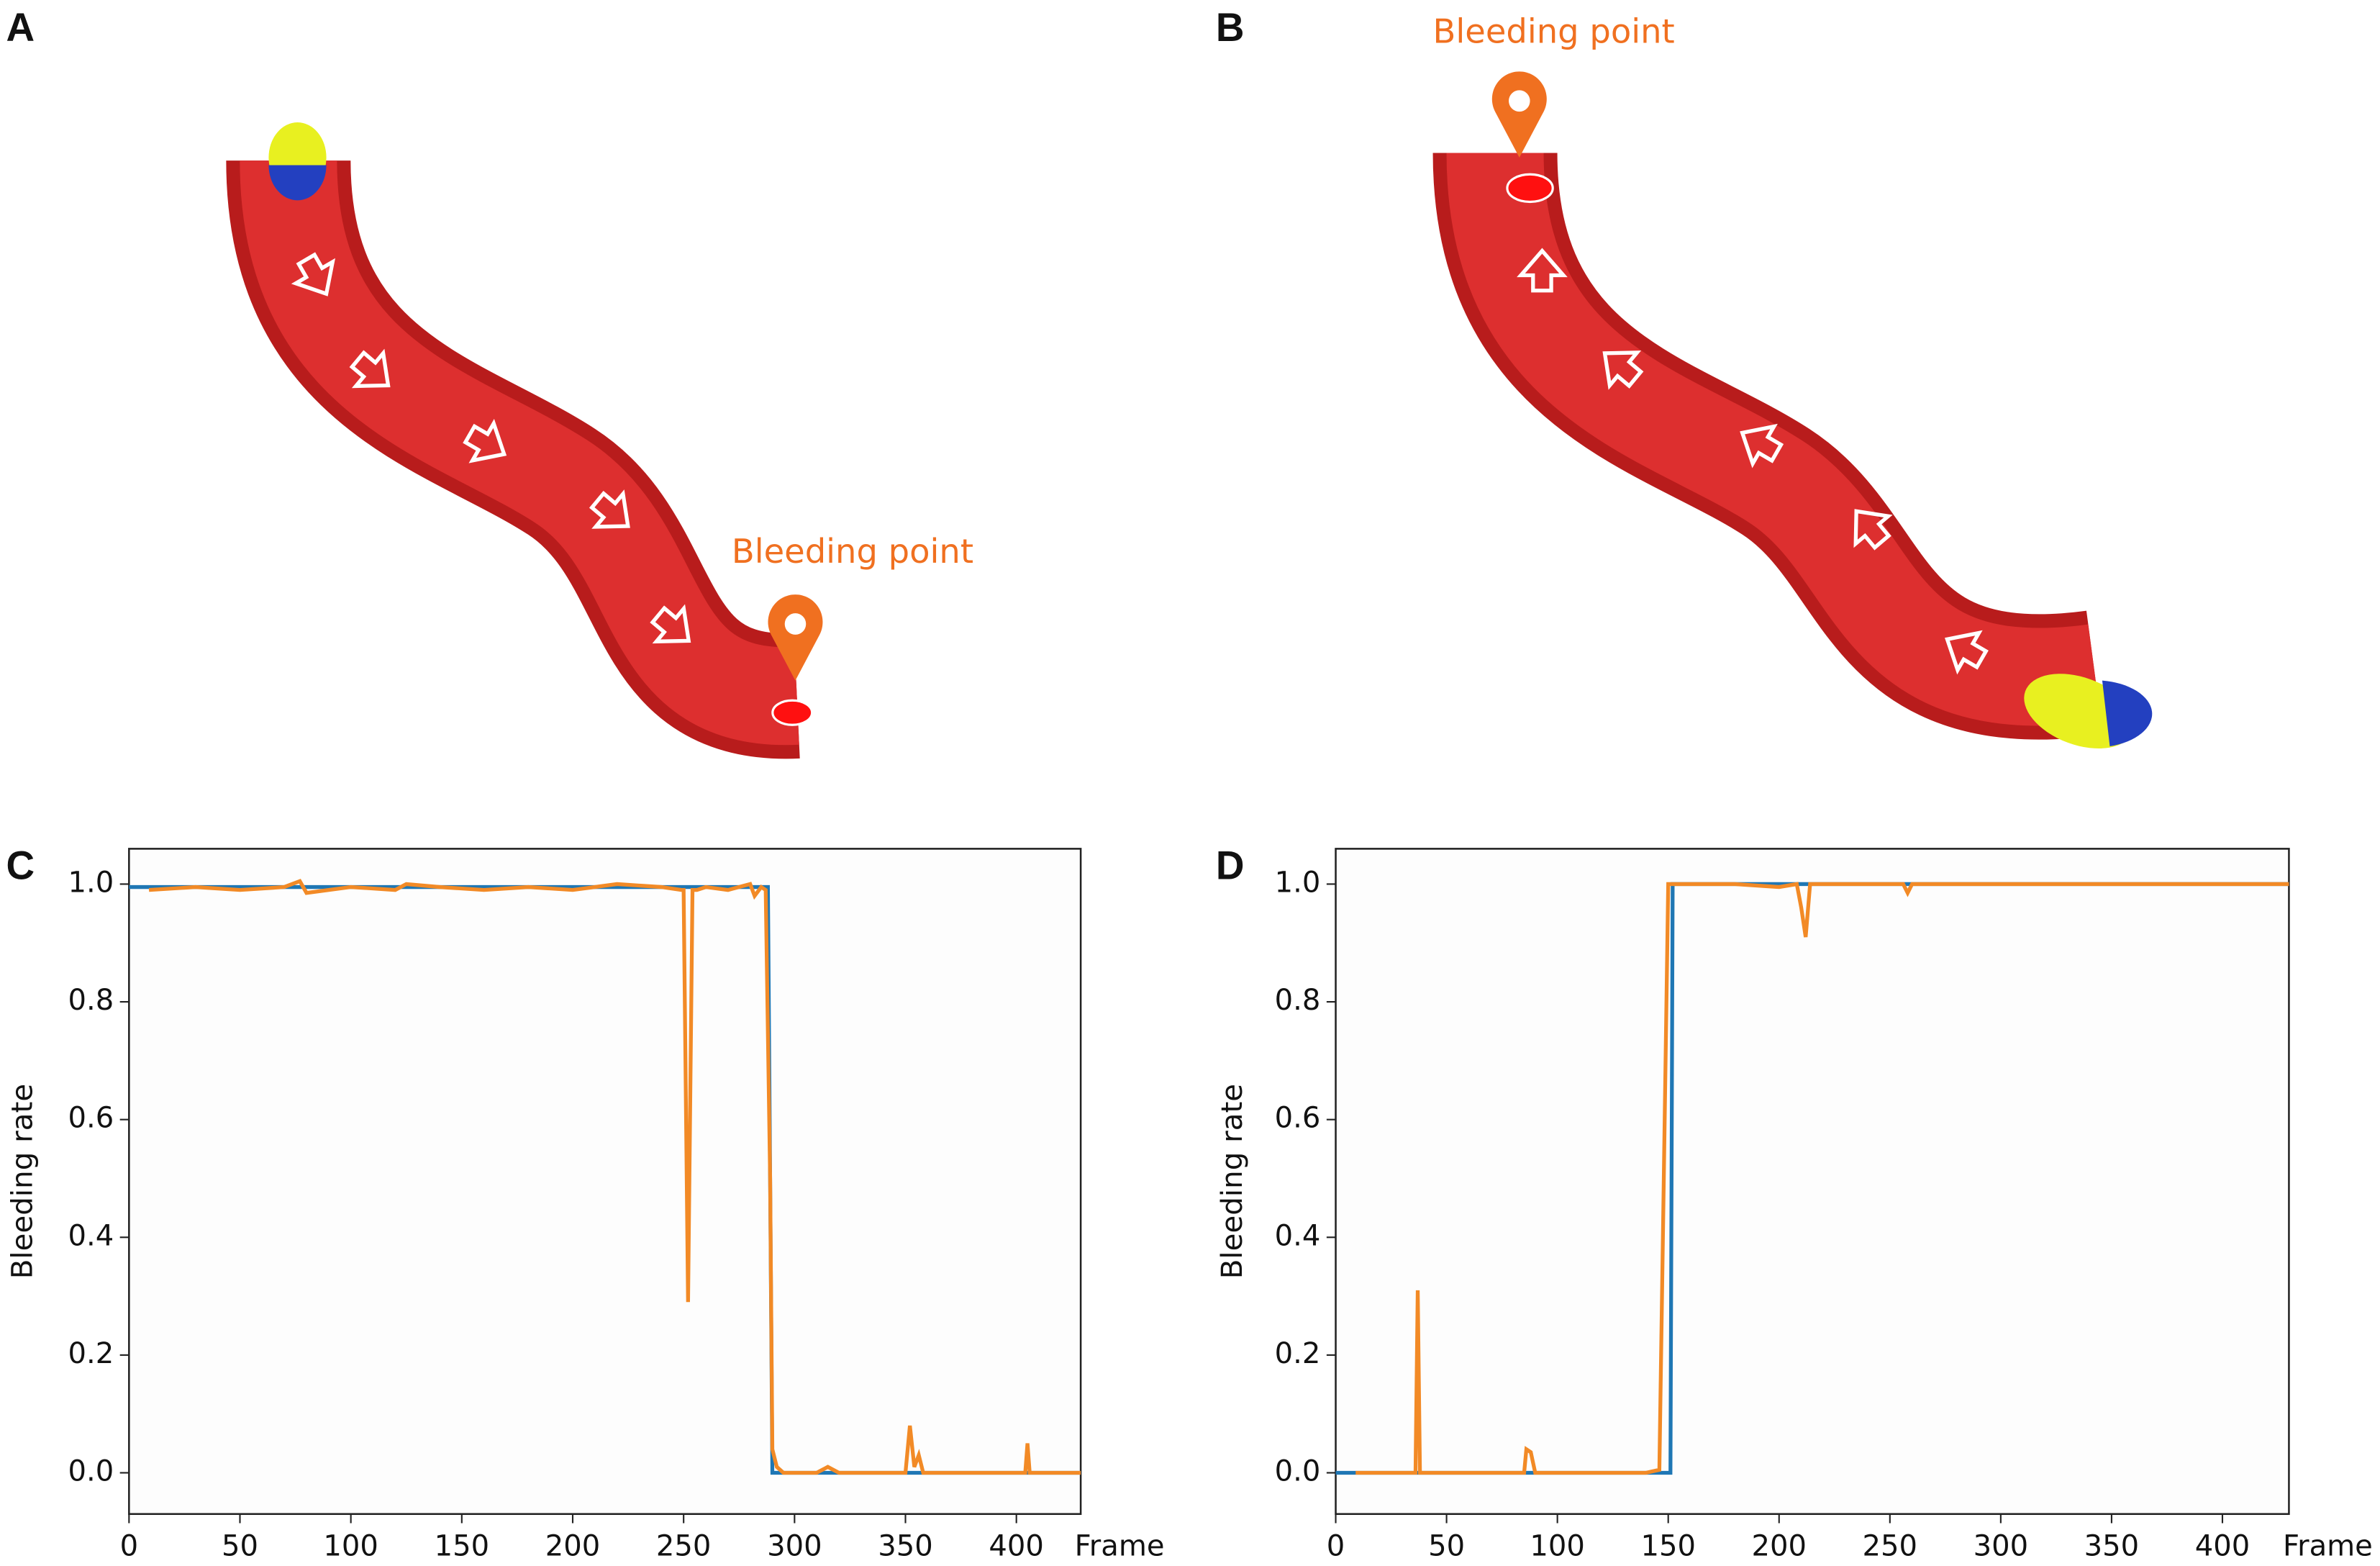 The width and height of the screenshot is (2380, 1566). I want to click on panel-label: A, so click(20, 27).